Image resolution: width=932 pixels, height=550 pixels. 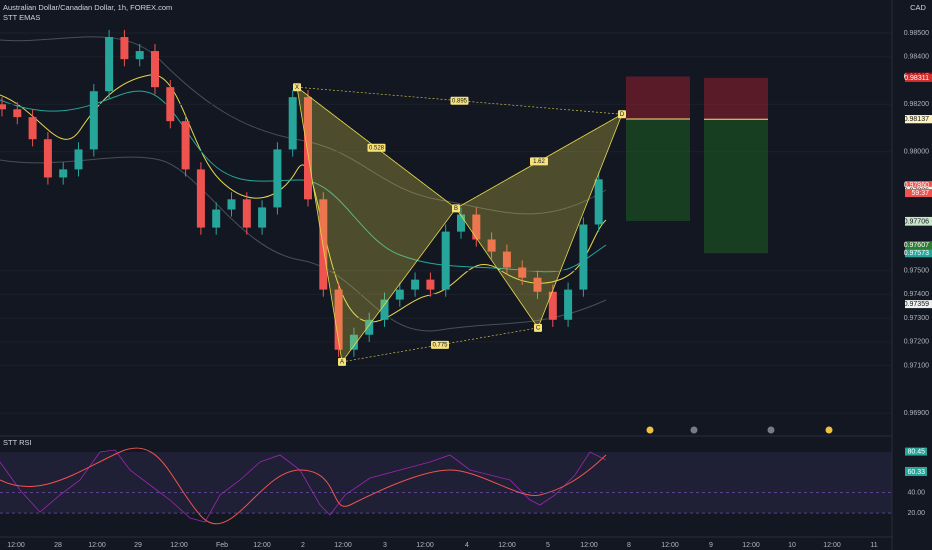 I want to click on price-tick-label: 0.96900, so click(x=916, y=413).